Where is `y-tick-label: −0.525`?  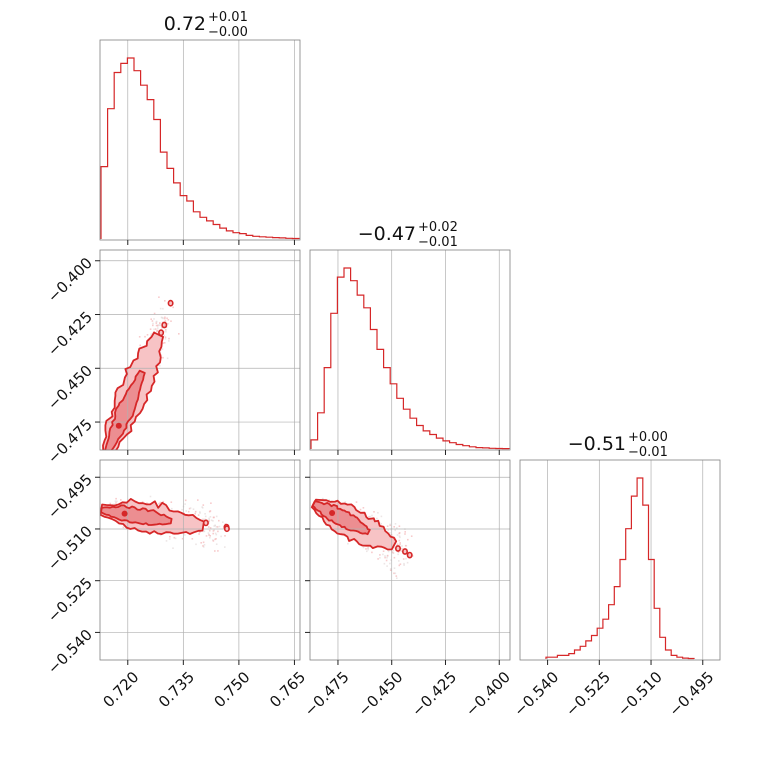
y-tick-label: −0.525 is located at coordinates (70, 600).